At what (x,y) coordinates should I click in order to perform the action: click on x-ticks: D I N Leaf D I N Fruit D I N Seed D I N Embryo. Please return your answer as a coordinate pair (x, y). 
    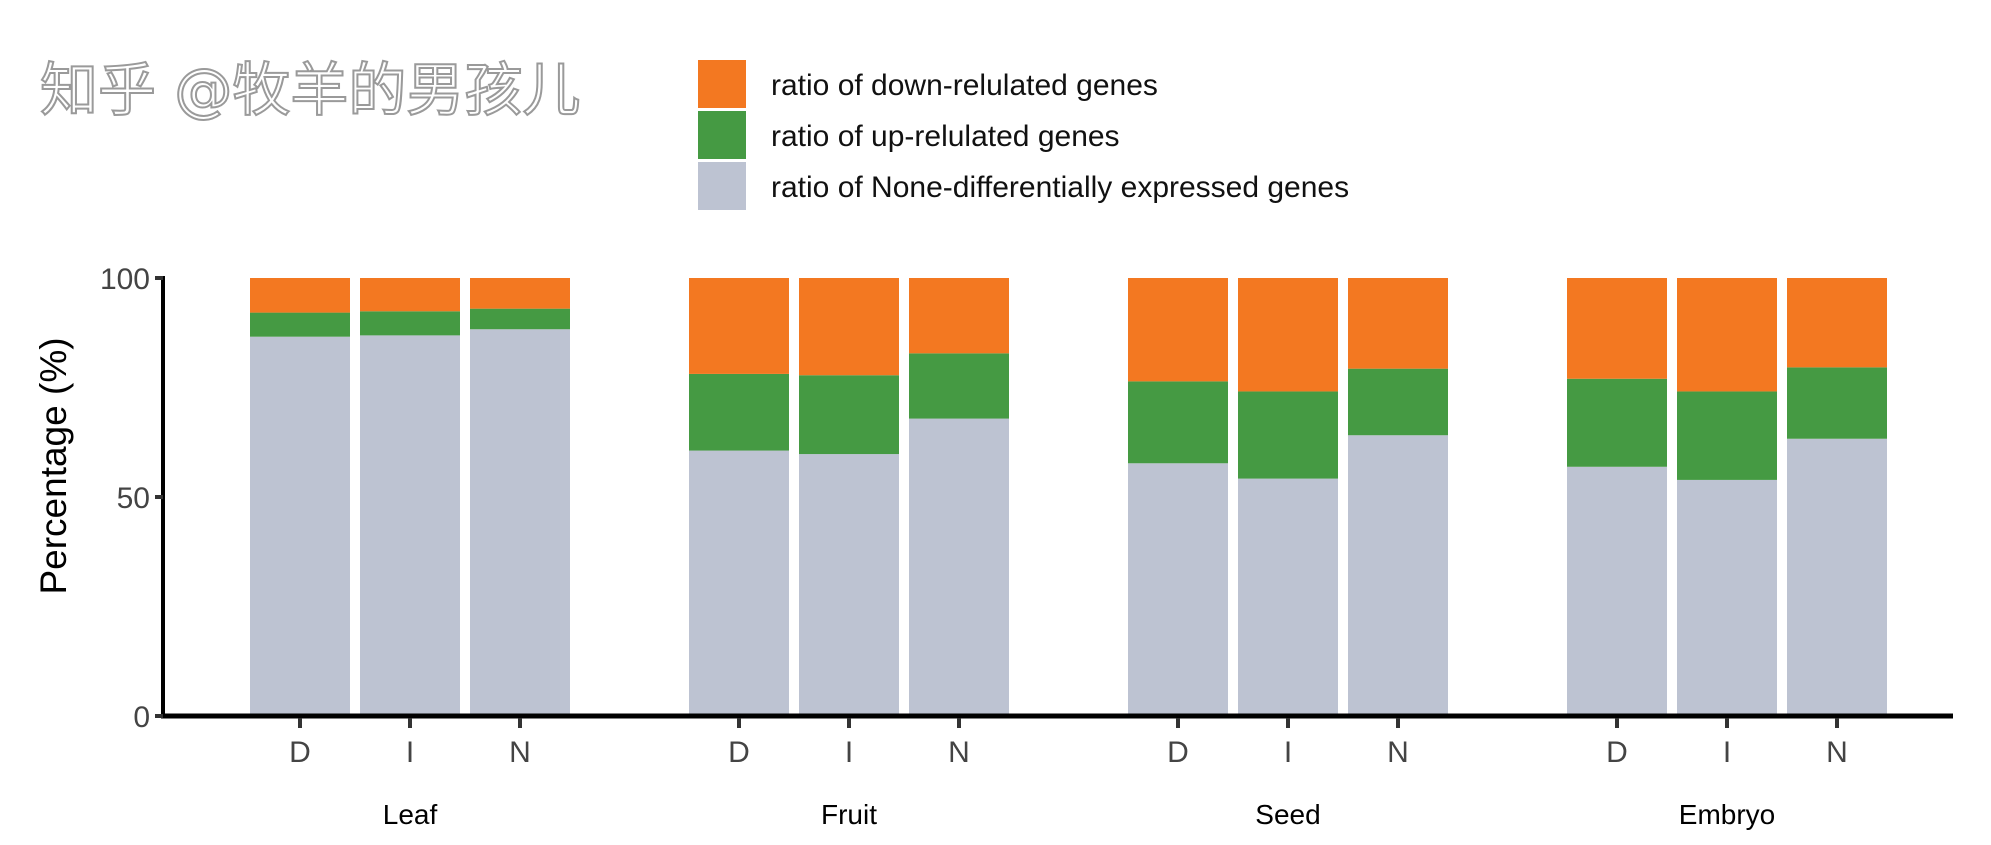
    Looking at the image, I should click on (1068, 774).